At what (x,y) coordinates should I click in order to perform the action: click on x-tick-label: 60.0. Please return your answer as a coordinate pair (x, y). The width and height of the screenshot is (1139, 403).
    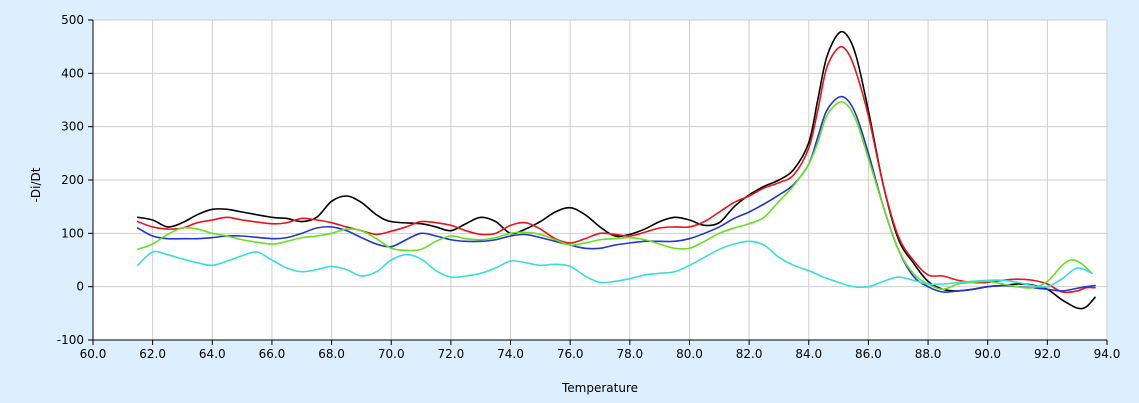
    Looking at the image, I should click on (93, 354).